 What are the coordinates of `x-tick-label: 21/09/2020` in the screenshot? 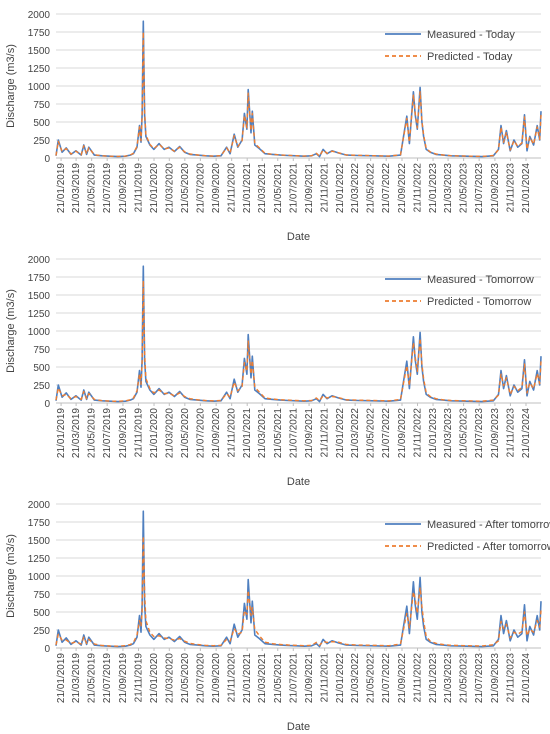 It's located at (216, 188).